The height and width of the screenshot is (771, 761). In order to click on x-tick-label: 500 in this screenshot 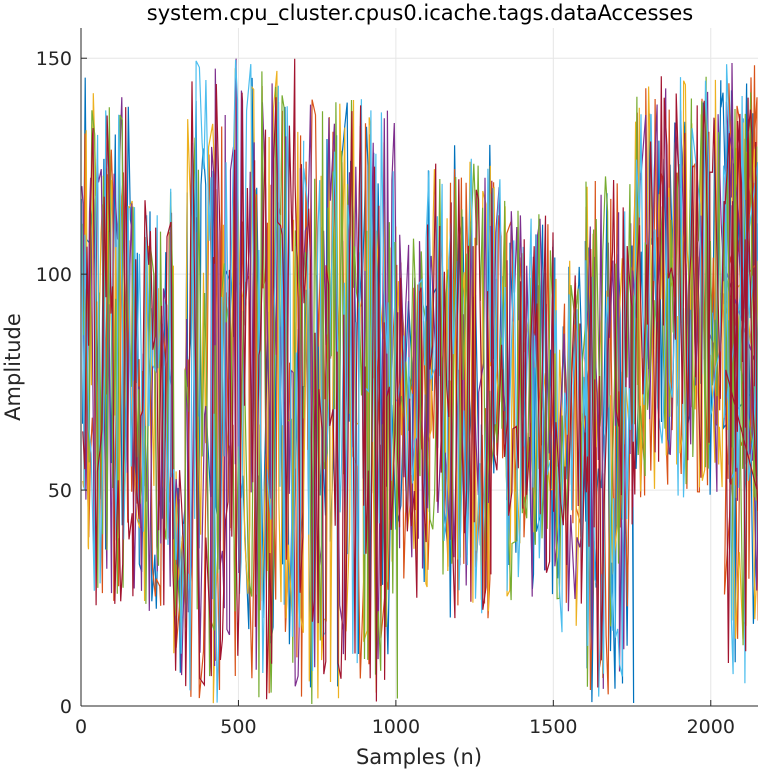, I will do `click(238, 727)`.